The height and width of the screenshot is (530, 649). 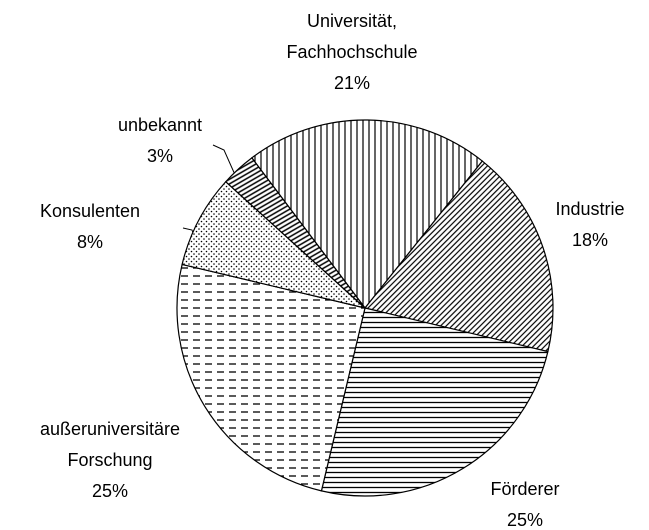 I want to click on category-name: außeruniversitäre Forschung, so click(x=110, y=444).